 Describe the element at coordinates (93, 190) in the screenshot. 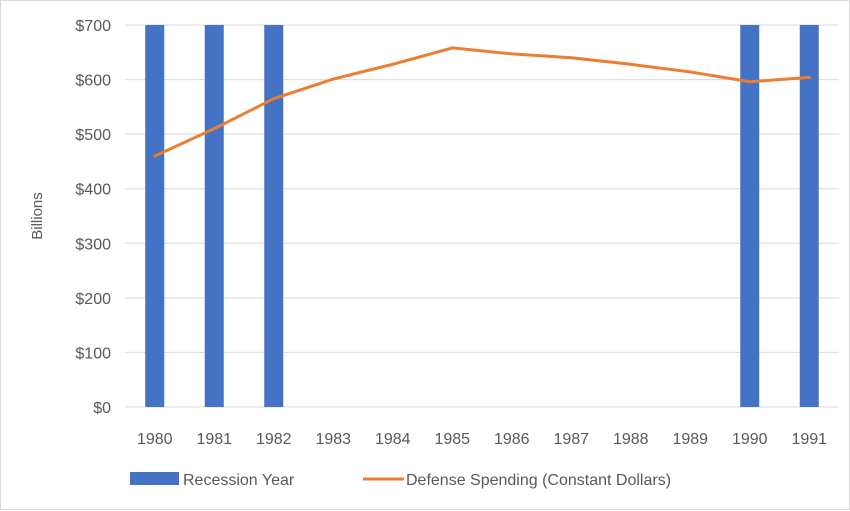

I see `y-tick-label: $400` at that location.